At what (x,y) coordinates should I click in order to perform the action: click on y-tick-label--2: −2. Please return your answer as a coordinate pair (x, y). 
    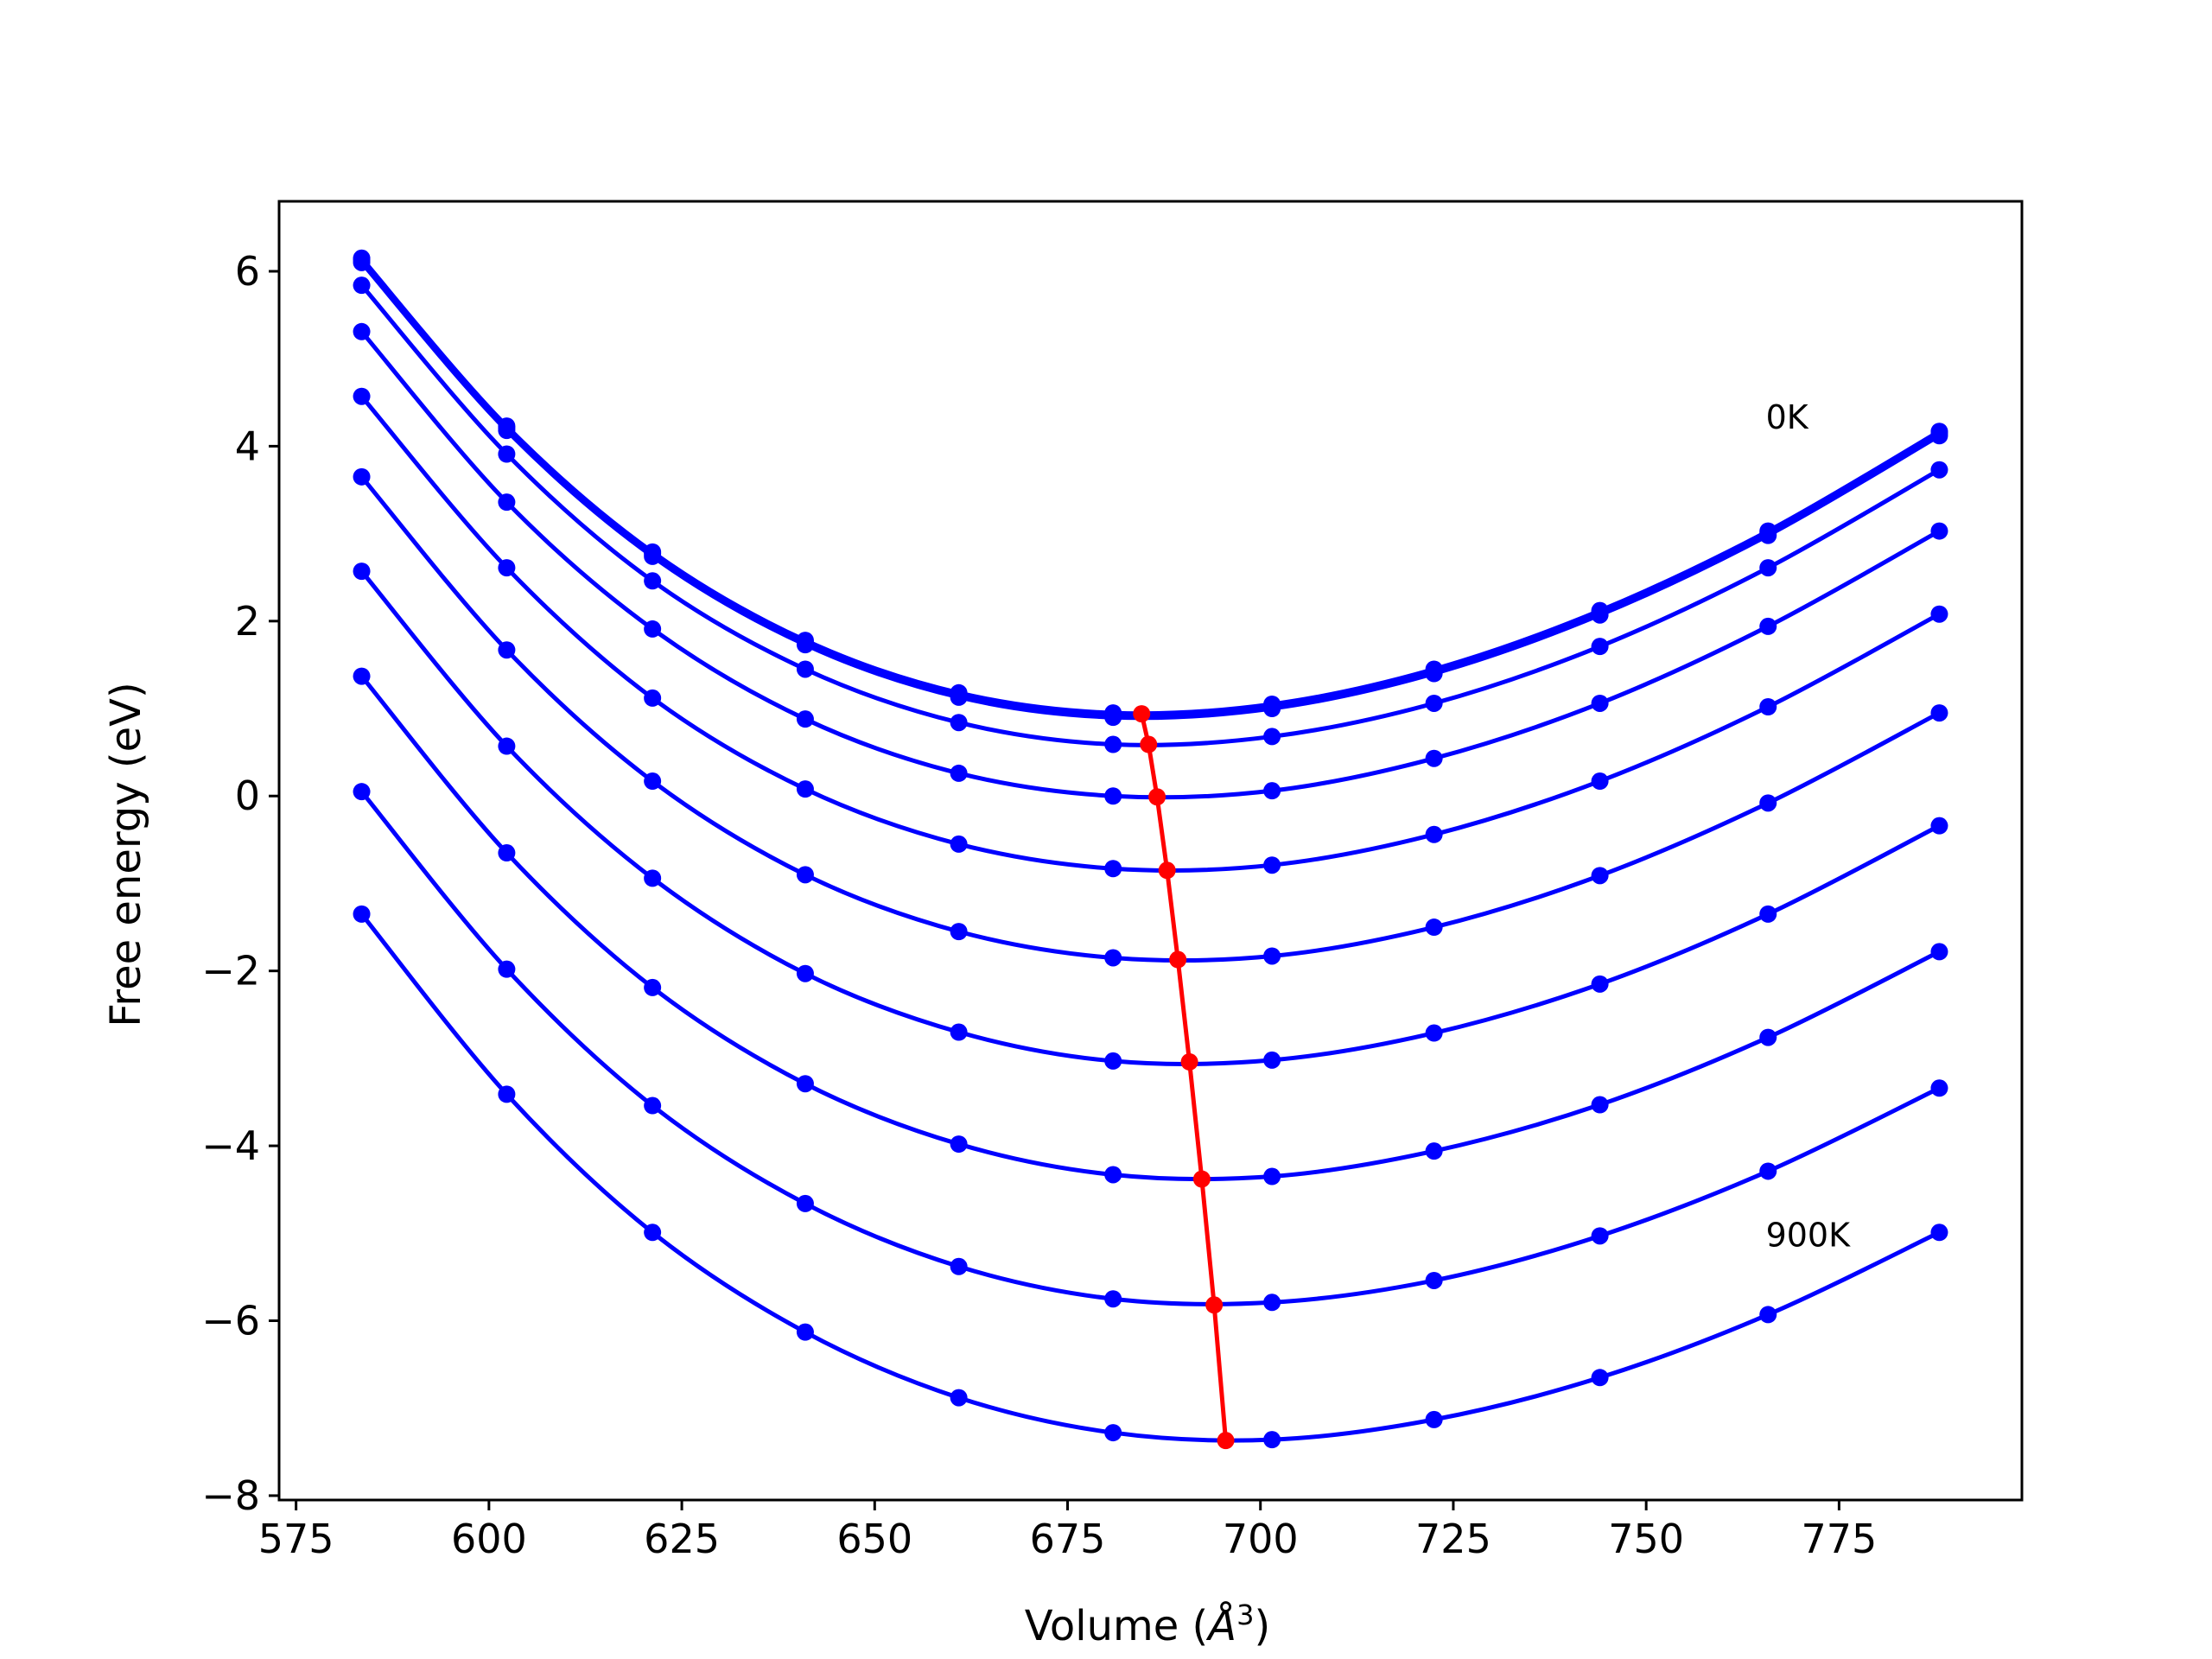
    Looking at the image, I should click on (231, 971).